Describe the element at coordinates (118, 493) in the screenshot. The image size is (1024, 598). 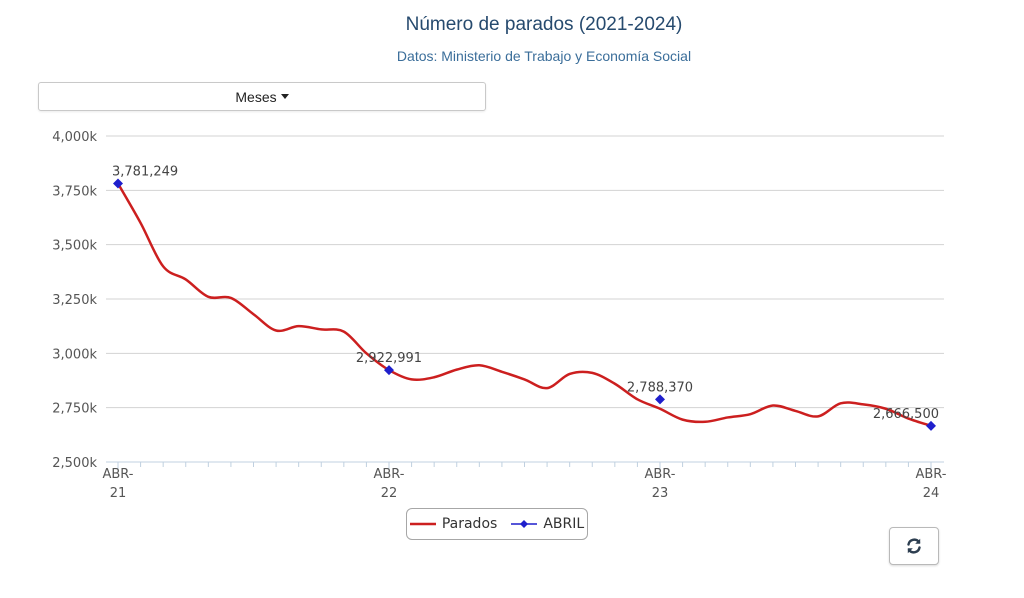
I see `x-tick-label: 21` at that location.